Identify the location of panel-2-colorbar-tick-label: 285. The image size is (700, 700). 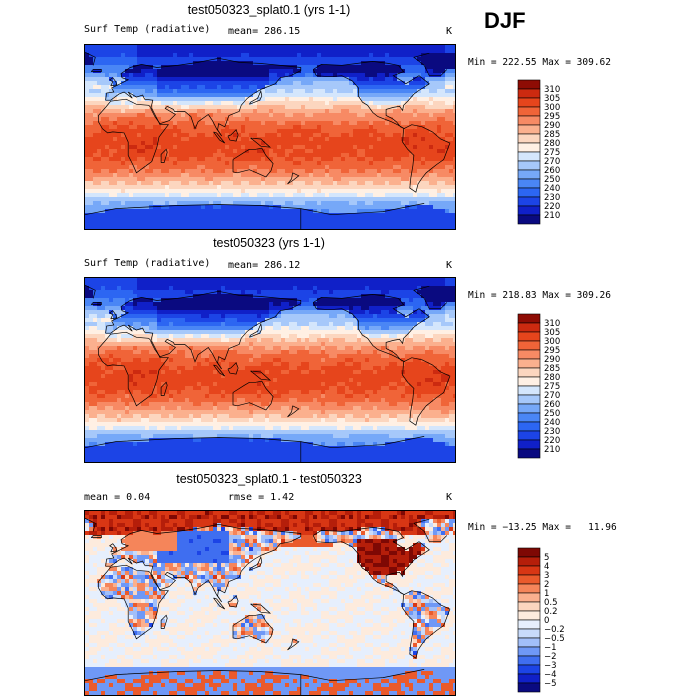
(552, 369).